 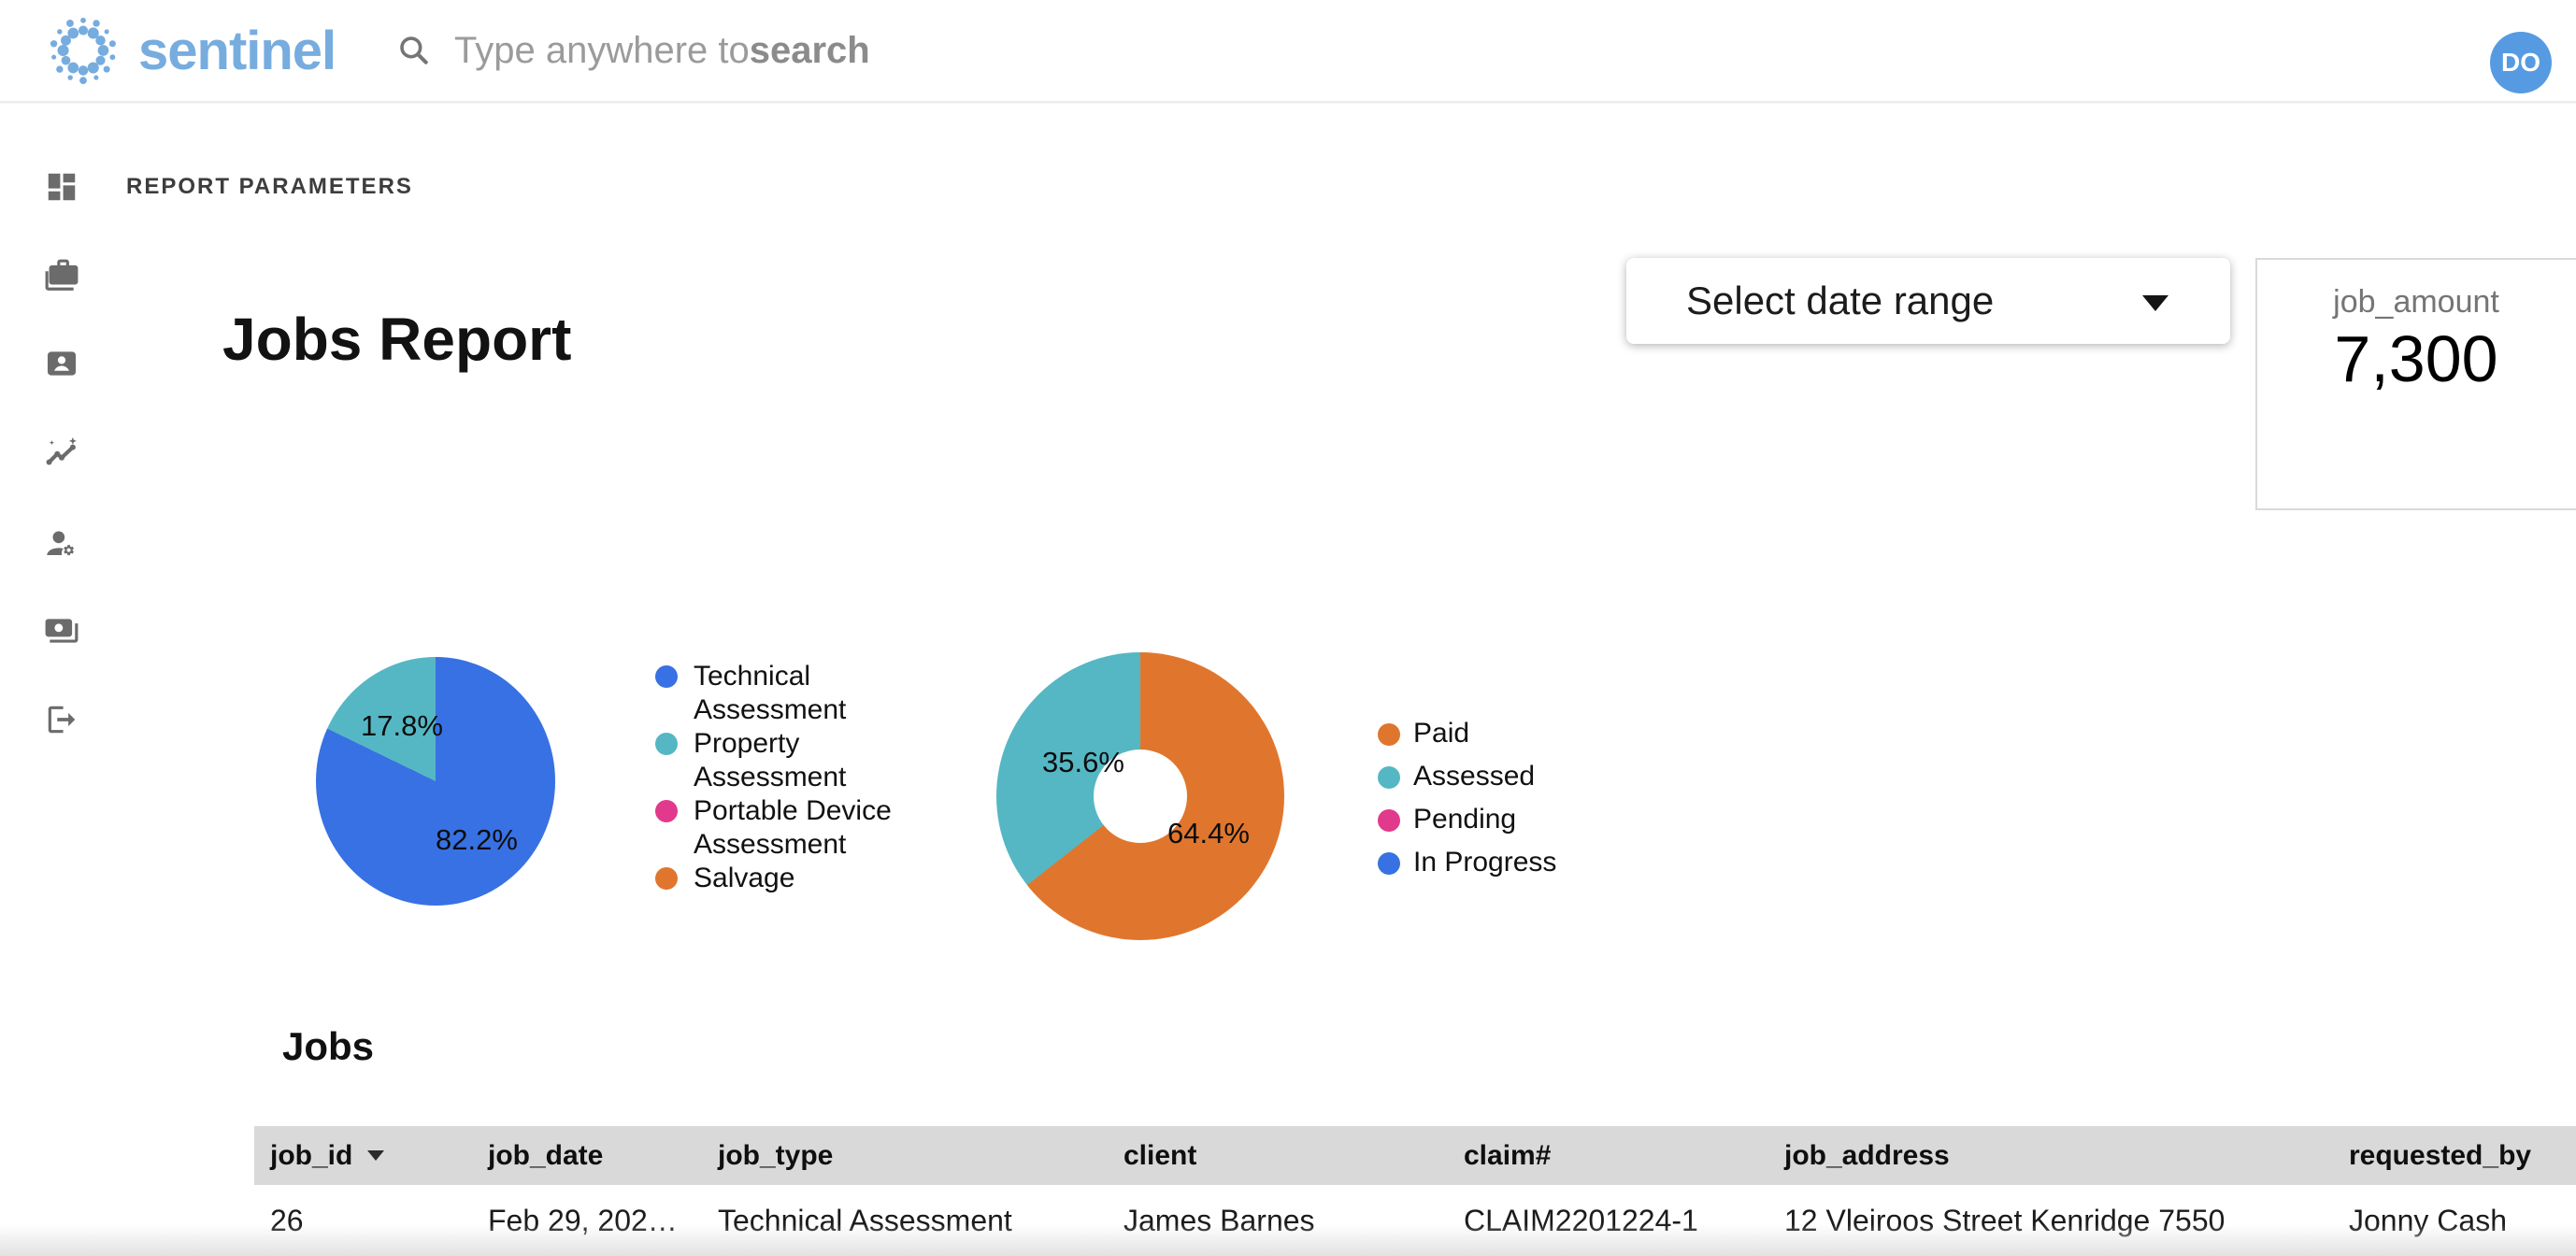 What do you see at coordinates (1208, 833) in the screenshot?
I see `pie-slice-label: 64.4%` at bounding box center [1208, 833].